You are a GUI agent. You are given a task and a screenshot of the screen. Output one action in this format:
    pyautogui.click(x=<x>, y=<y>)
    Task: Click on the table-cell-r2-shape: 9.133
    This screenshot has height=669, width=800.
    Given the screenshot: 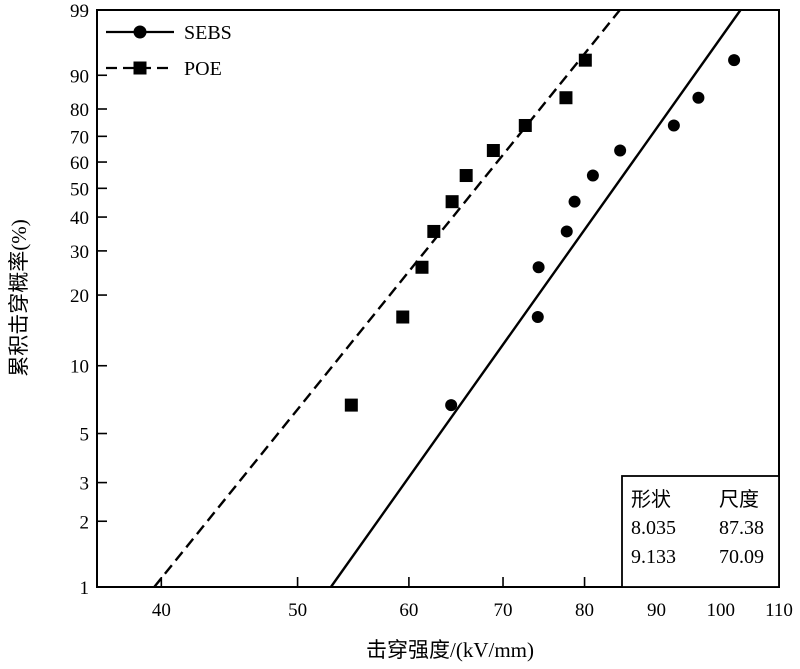 What is the action you would take?
    pyautogui.click(x=653, y=557)
    